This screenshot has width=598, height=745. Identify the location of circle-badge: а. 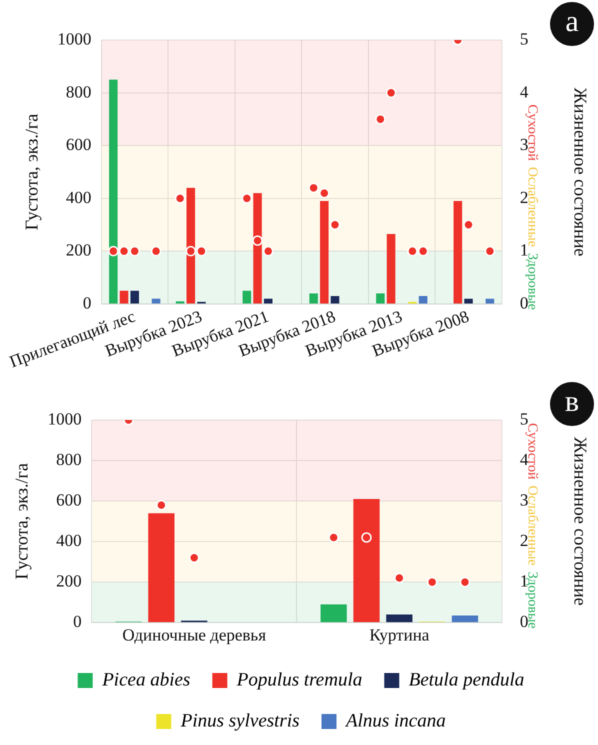
(572, 24).